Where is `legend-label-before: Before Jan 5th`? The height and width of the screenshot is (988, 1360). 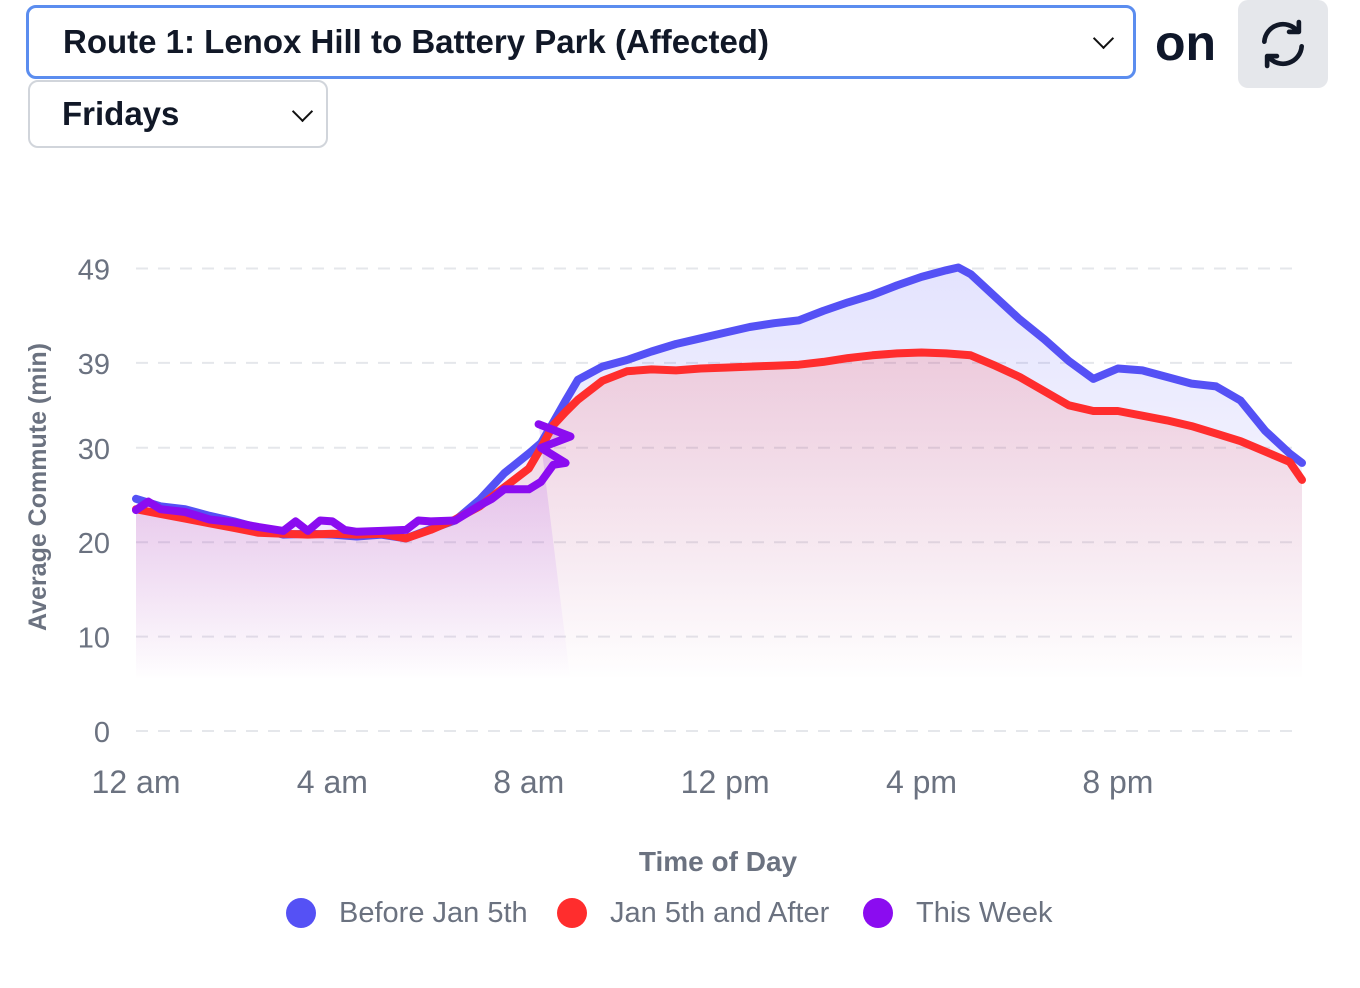
legend-label-before: Before Jan 5th is located at coordinates (433, 912).